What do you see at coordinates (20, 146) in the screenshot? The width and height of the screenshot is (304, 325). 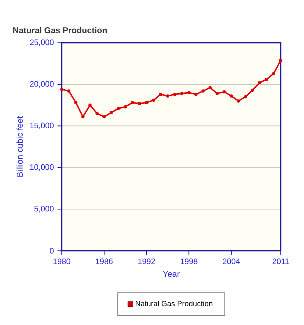 I see `y-axis-title: Billion cubic feet` at bounding box center [20, 146].